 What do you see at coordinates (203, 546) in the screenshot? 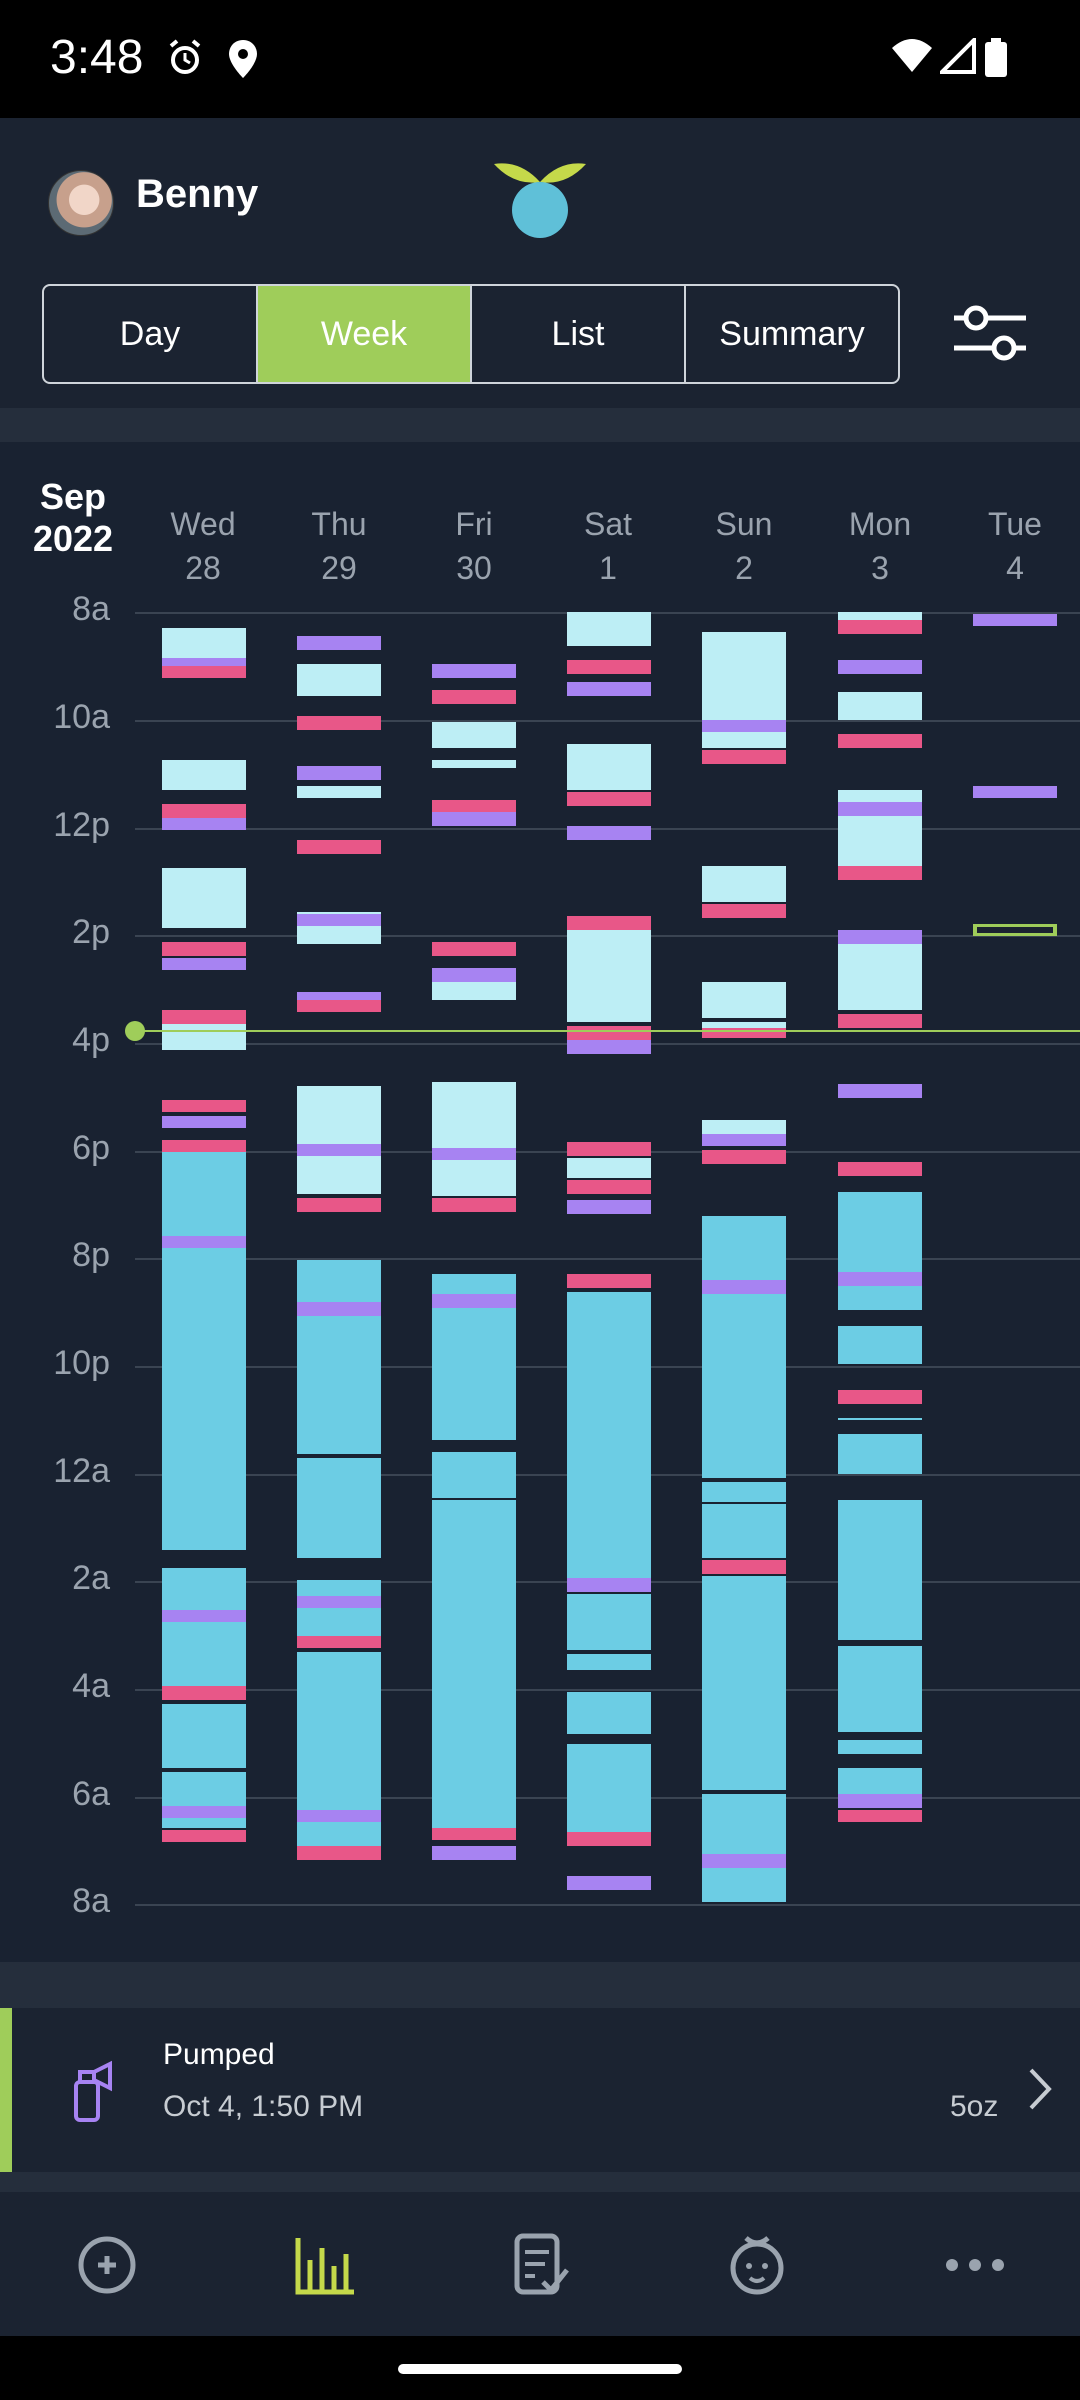
I see `day-header: Wed 28` at bounding box center [203, 546].